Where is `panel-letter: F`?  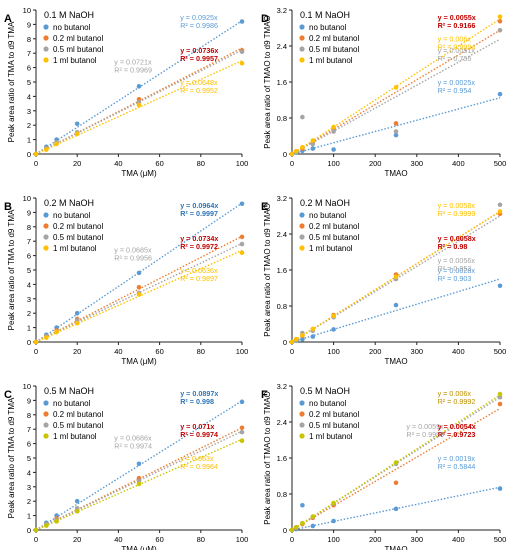
panel-letter: F is located at coordinates (264, 395).